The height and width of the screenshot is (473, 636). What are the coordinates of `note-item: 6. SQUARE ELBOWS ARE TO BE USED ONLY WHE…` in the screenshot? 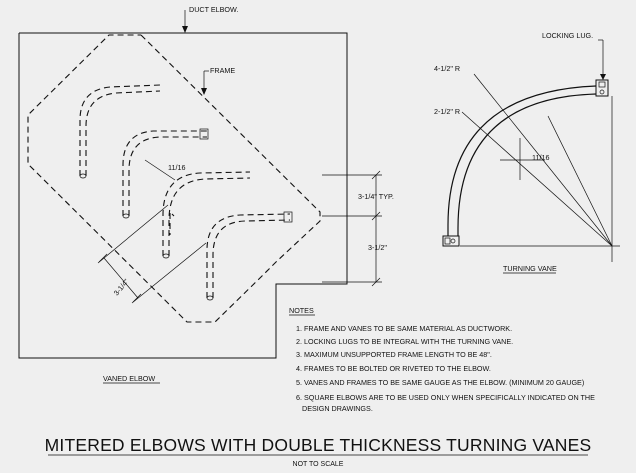 It's located at (445, 397).